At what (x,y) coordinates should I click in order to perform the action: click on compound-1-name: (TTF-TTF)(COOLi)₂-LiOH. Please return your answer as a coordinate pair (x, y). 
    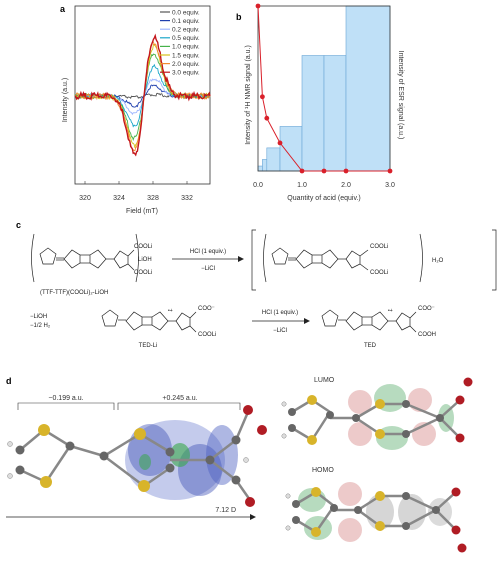
    Looking at the image, I should click on (74, 293).